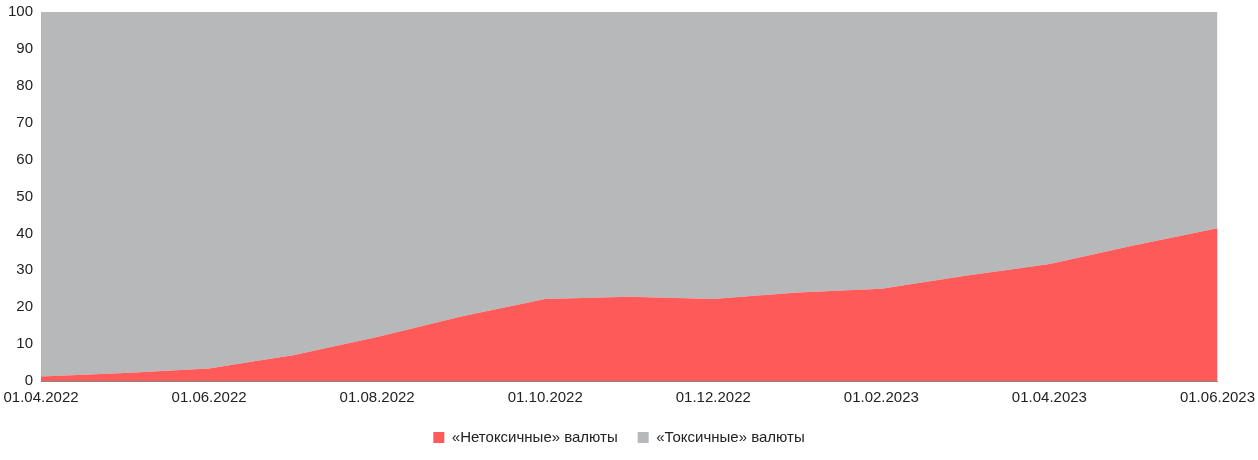 The width and height of the screenshot is (1258, 460). What do you see at coordinates (25, 158) in the screenshot?
I see `y-tick-label: 60` at bounding box center [25, 158].